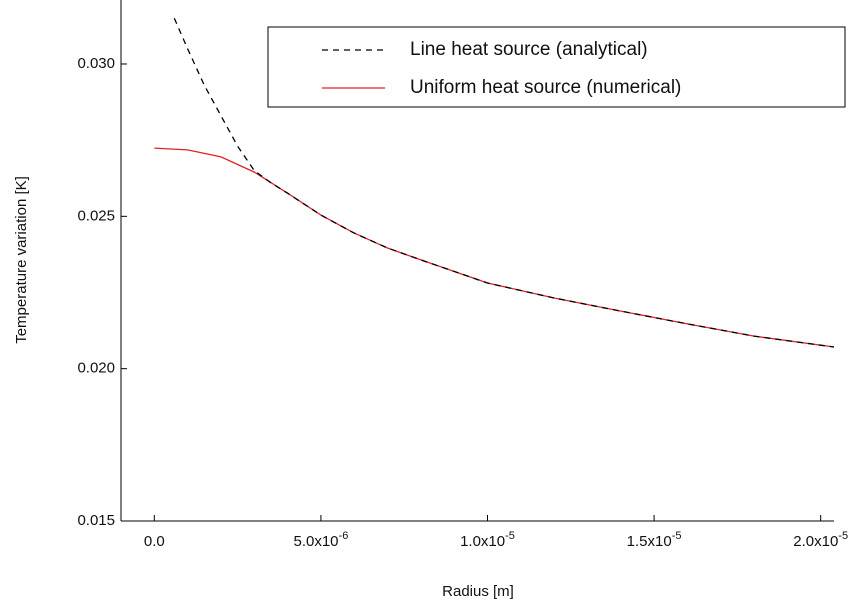 The height and width of the screenshot is (612, 868). Describe the element at coordinates (96, 215) in the screenshot. I see `y-tick-label: 0.025` at that location.